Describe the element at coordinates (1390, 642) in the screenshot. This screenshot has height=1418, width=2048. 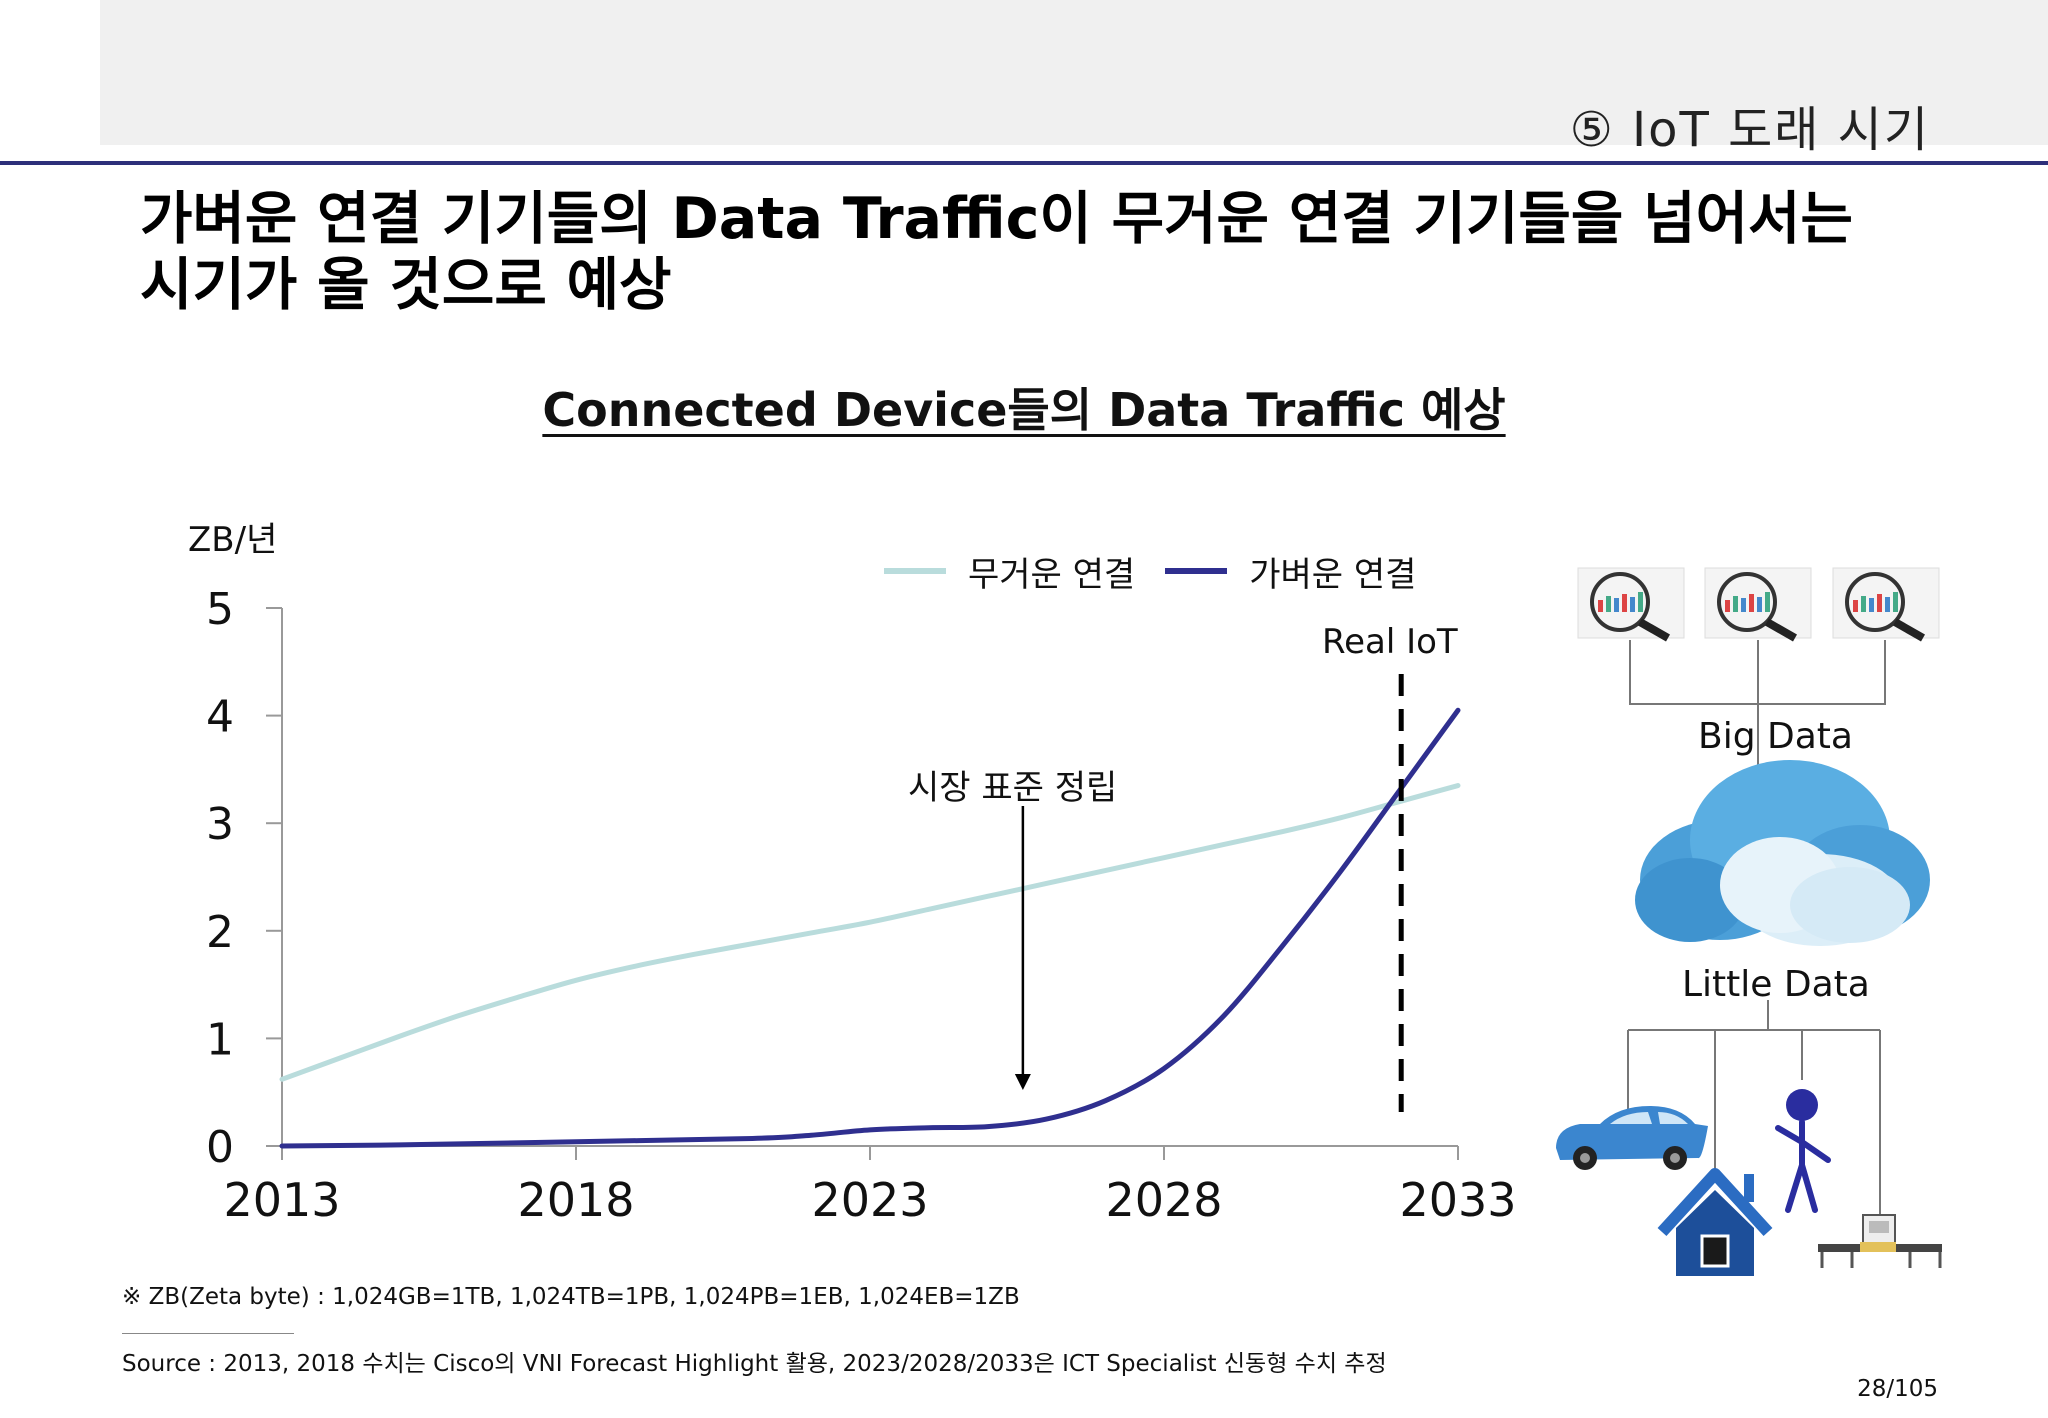
I see `annotation-real-iot: Real IoT` at that location.